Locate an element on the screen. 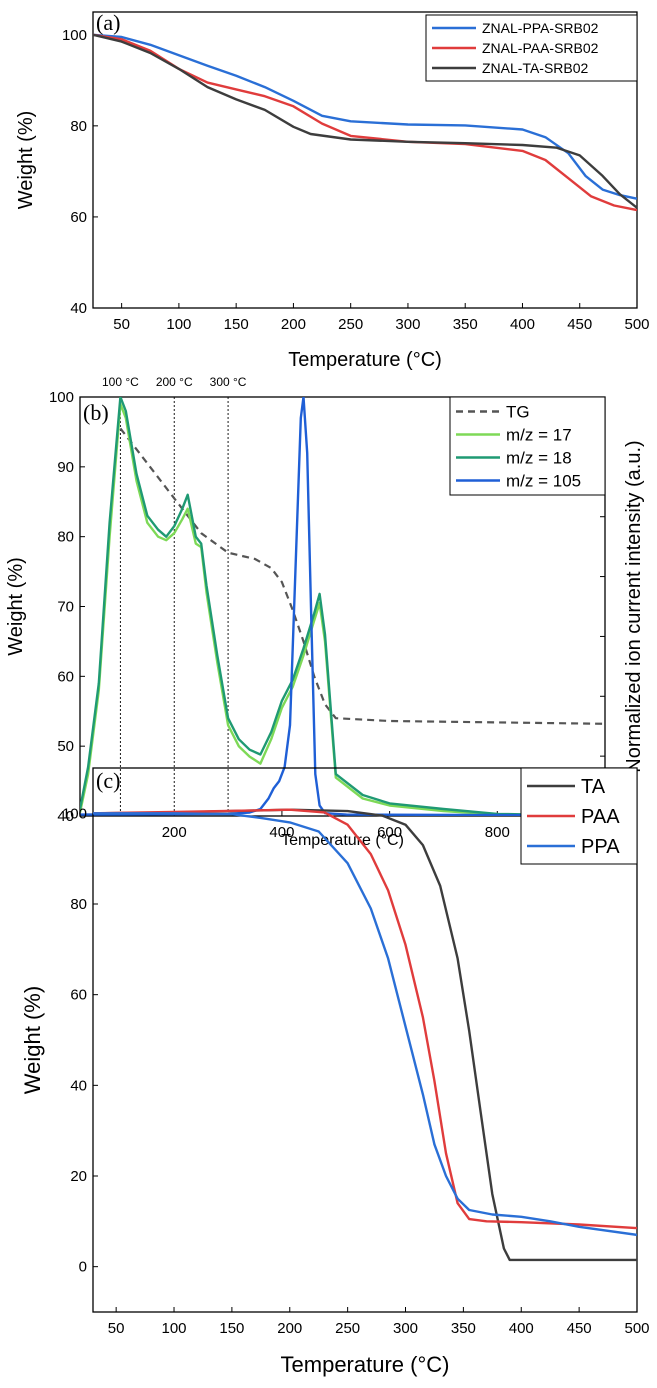  legend-label: ZNAL-TA-SRB02 is located at coordinates (535, 68).